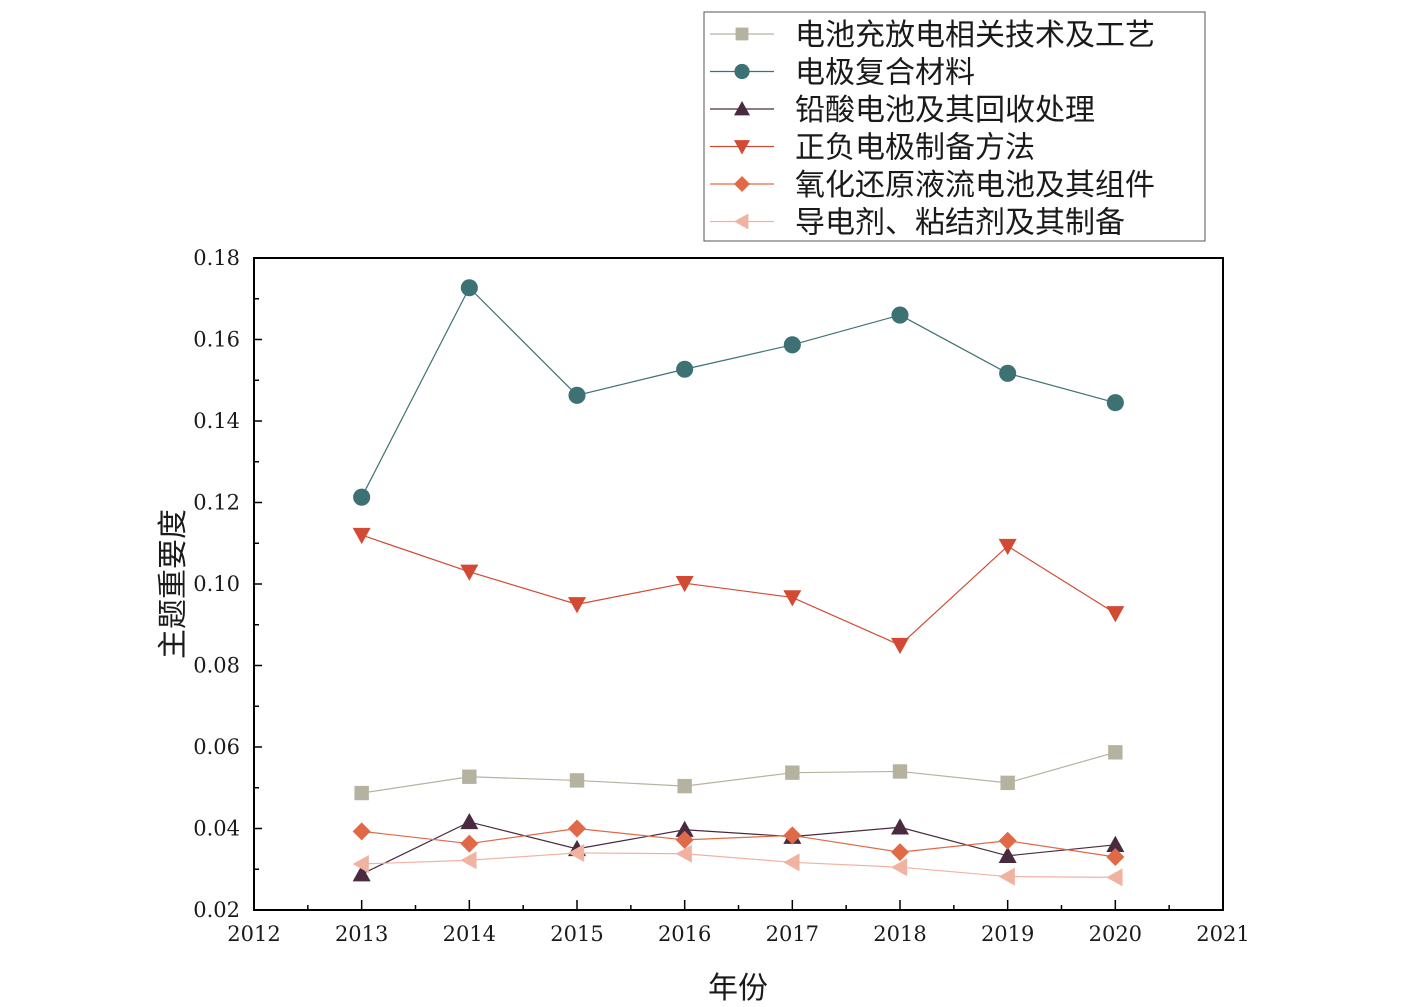 This screenshot has width=1423, height=1007. What do you see at coordinates (216, 666) in the screenshot?
I see `y-tick-label: 0.08` at bounding box center [216, 666].